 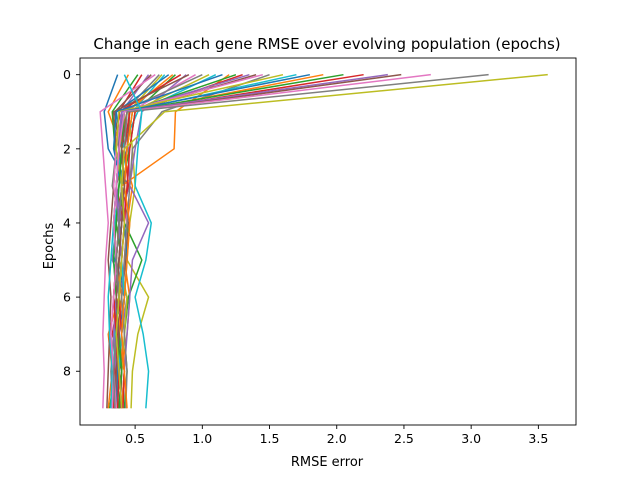 I want to click on x-tick-label: 0.5, so click(x=135, y=438).